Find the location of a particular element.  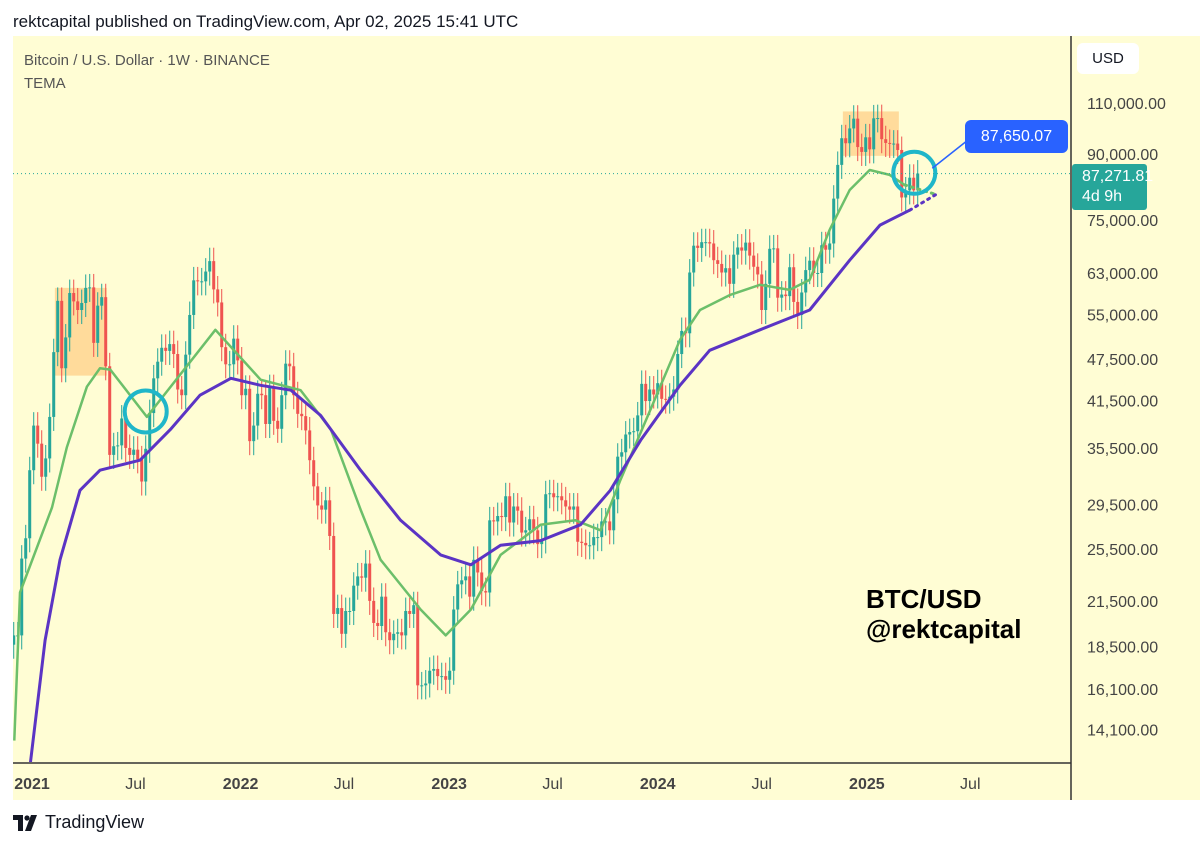

currency-button: USD is located at coordinates (1108, 58).